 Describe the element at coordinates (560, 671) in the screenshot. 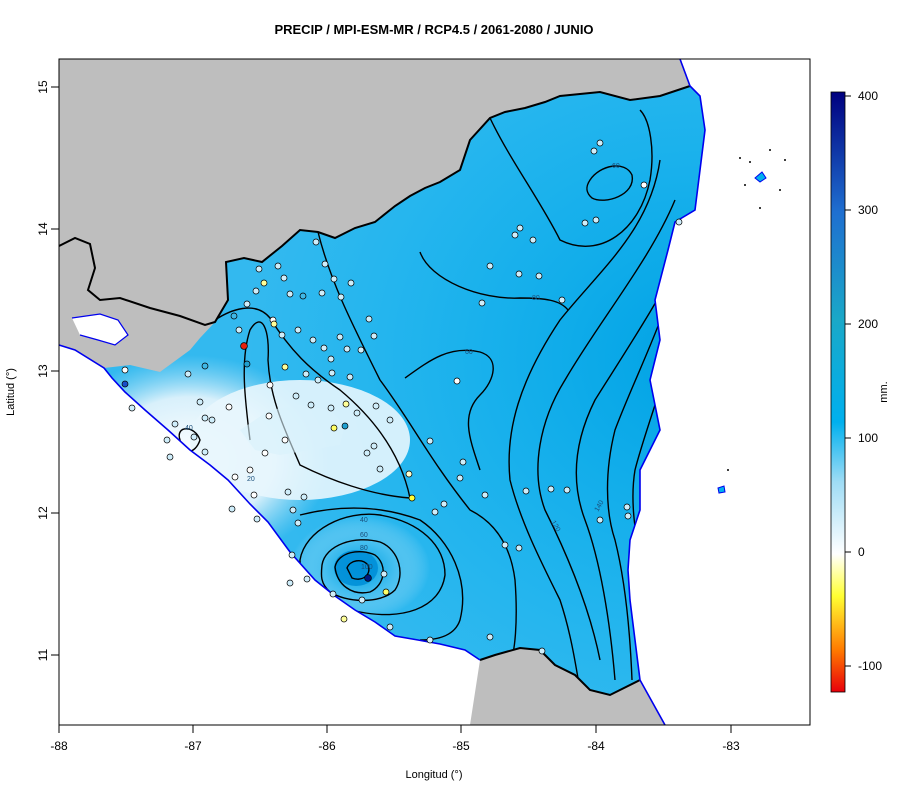

I see `costa-rica-border` at that location.